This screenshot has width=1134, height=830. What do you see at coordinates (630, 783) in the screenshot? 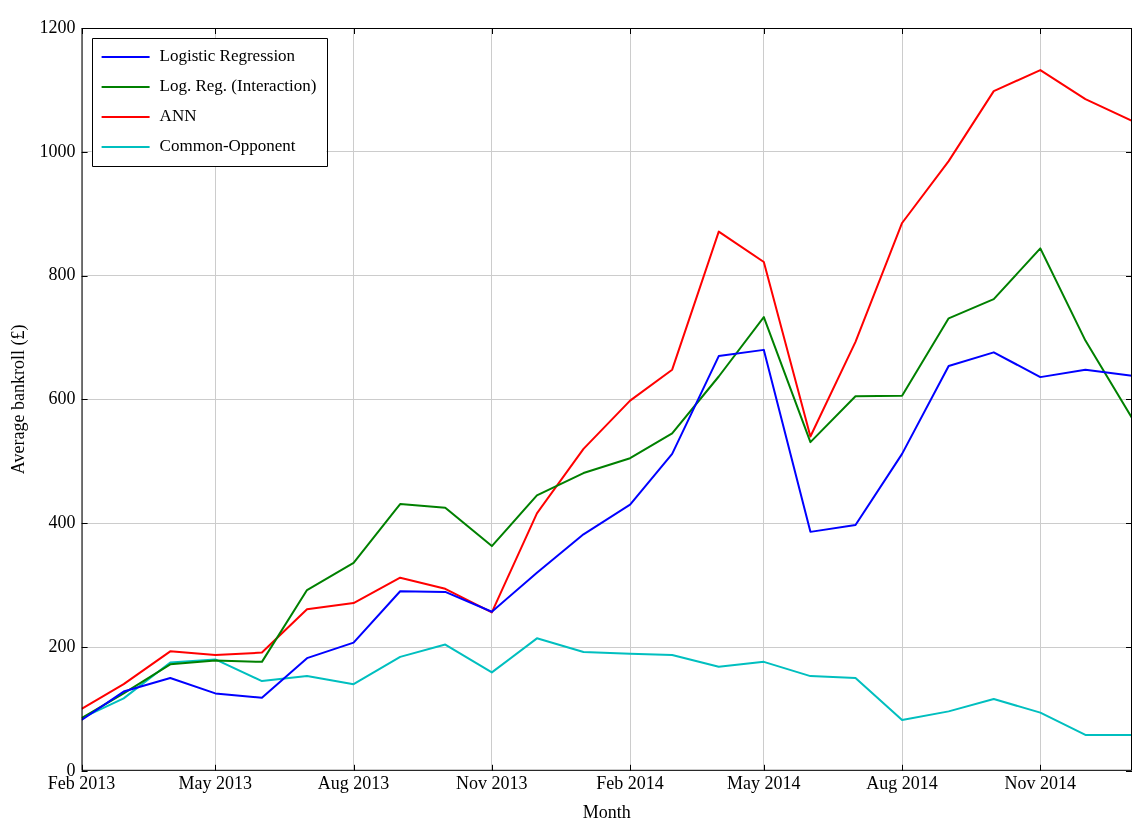
I see `x-tick-label: Feb 2014` at bounding box center [630, 783].